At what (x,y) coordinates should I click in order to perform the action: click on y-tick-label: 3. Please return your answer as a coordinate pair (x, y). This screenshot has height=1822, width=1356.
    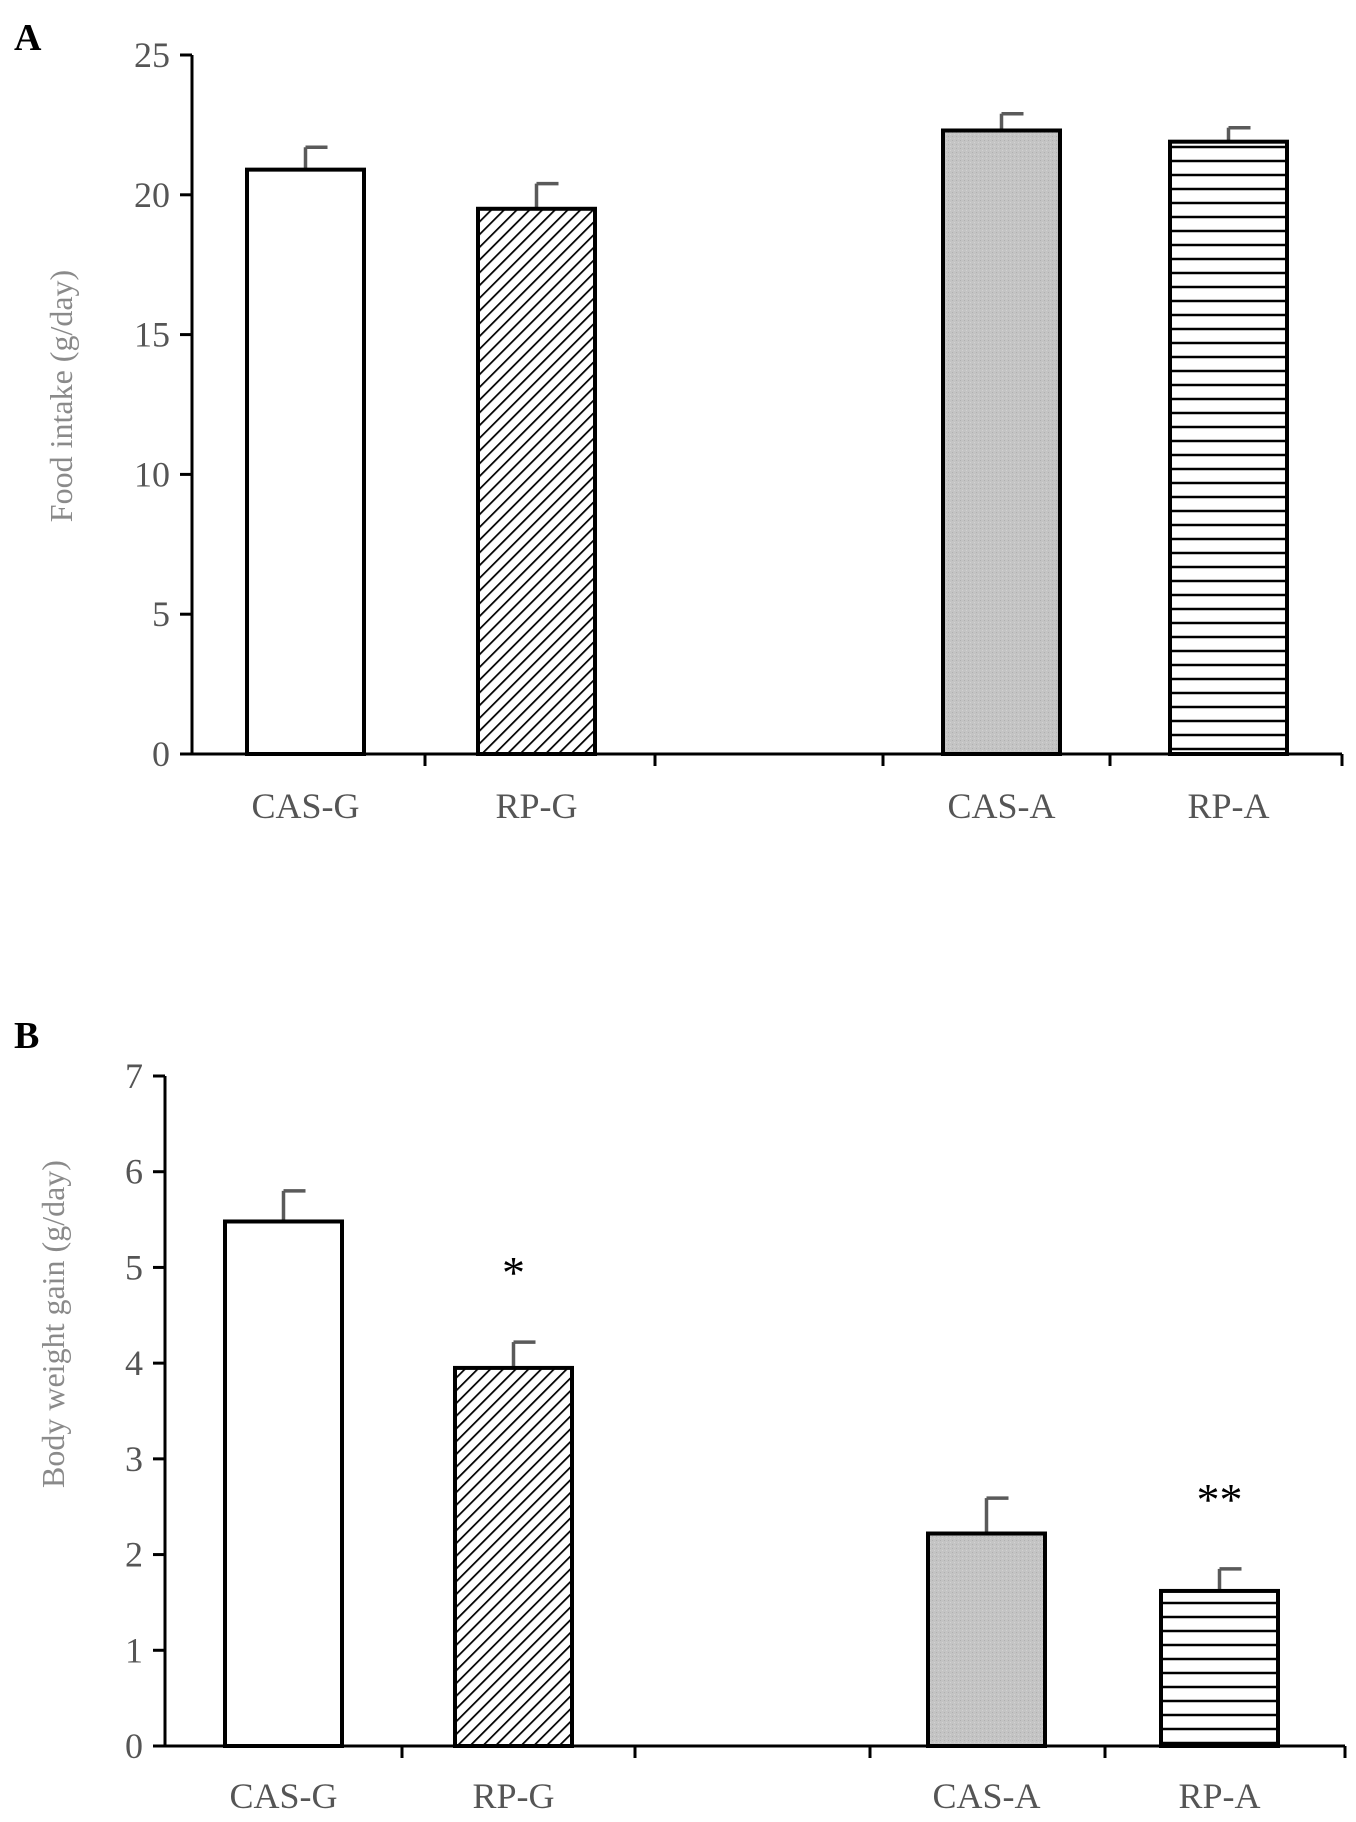
    Looking at the image, I should click on (134, 1459).